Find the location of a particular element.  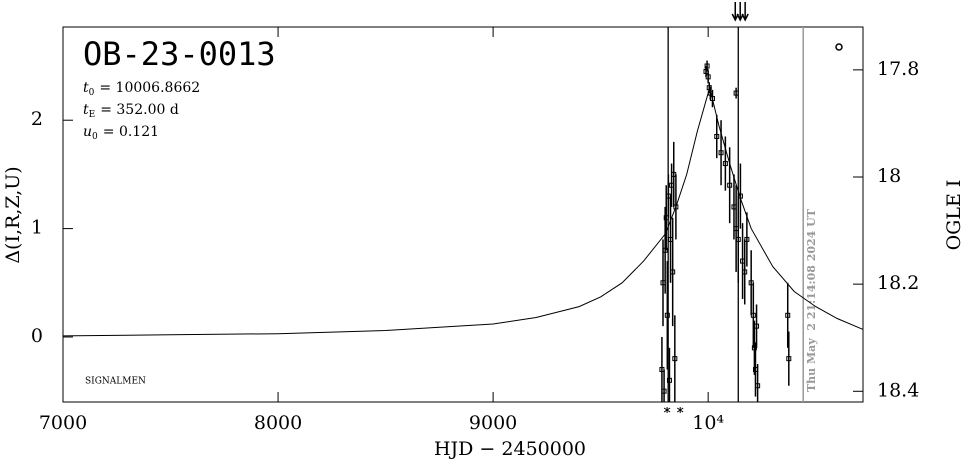

param-symbol: u is located at coordinates (87, 132).